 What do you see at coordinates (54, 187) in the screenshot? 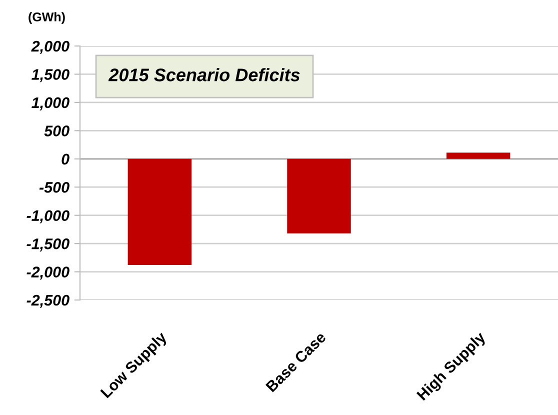
I see `y-tick-label: -500` at bounding box center [54, 187].